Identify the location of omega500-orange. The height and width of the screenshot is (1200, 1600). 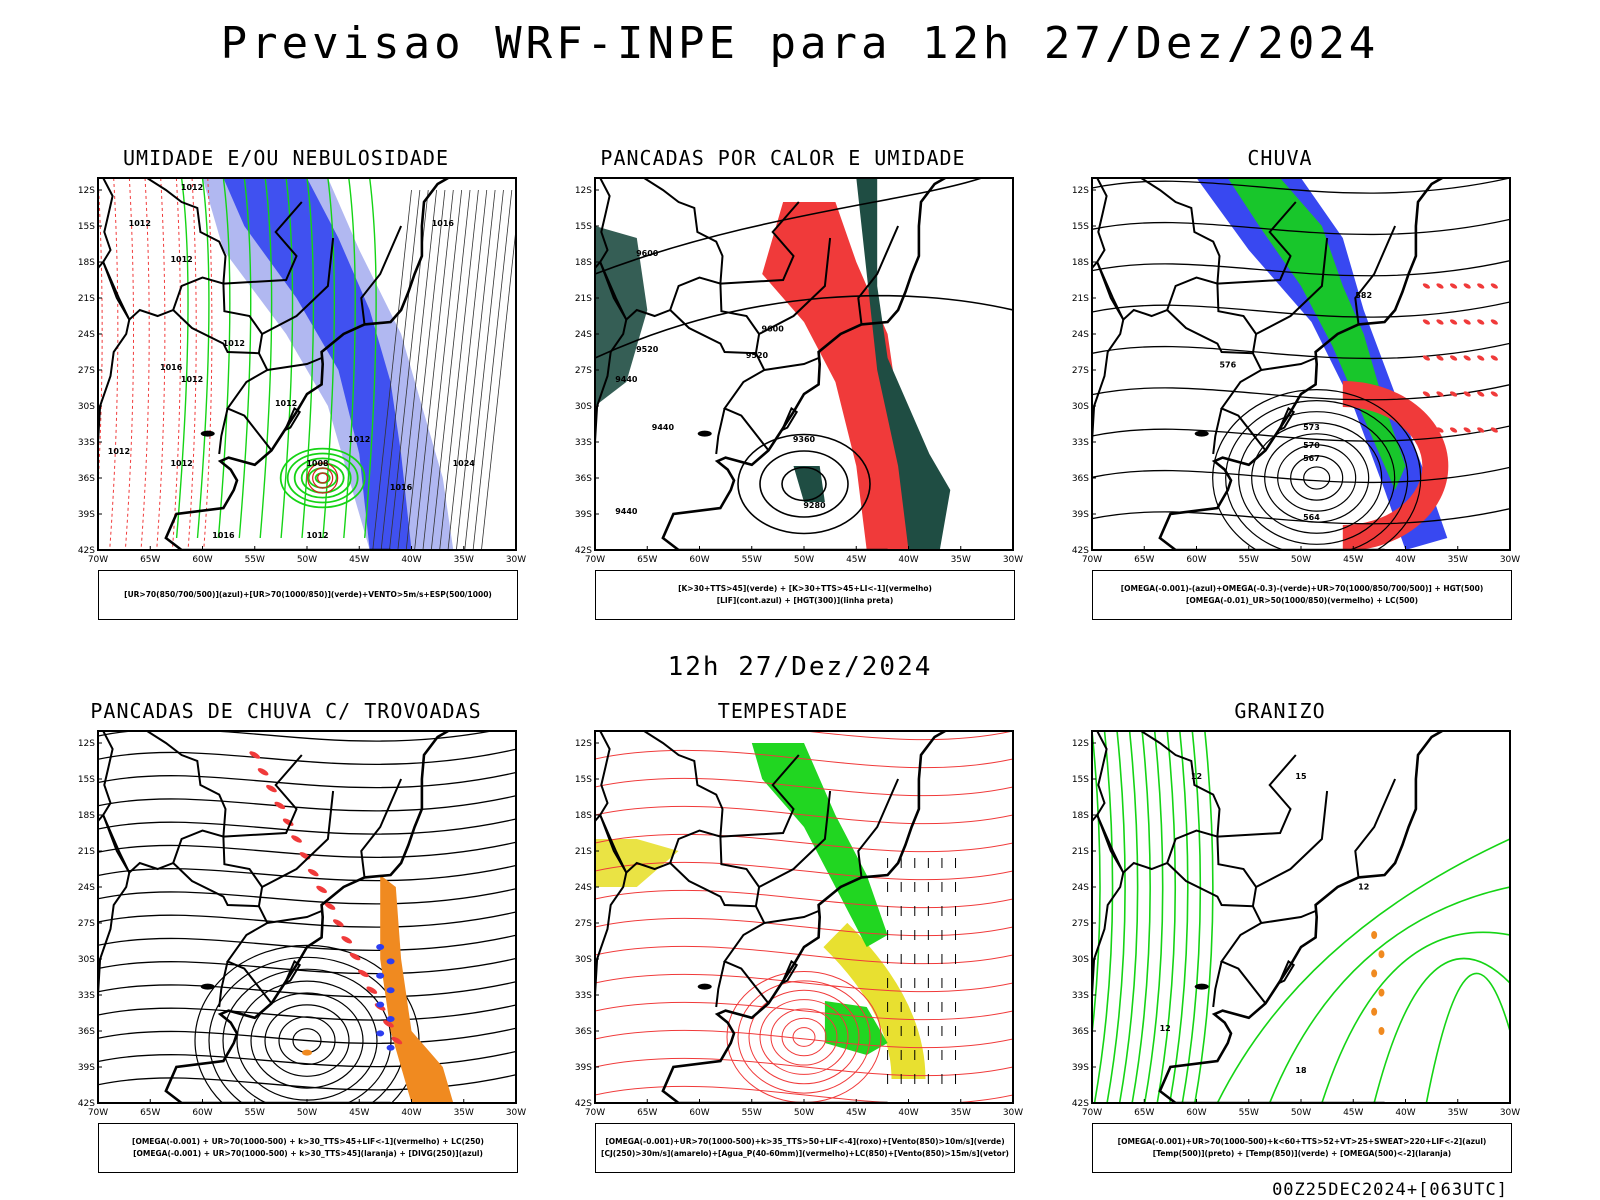
(1374, 1011).